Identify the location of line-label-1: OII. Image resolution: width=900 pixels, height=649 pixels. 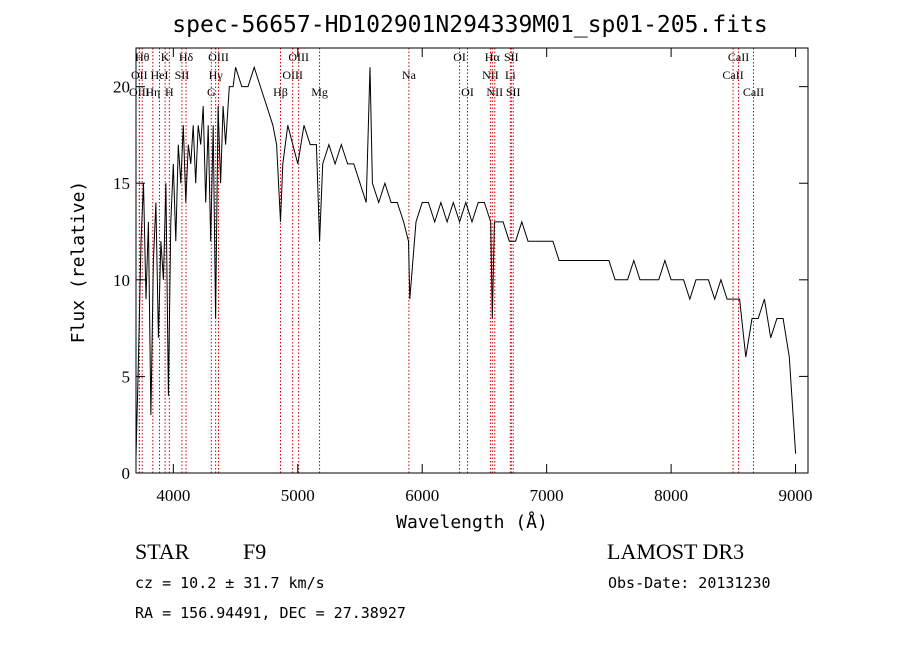
(139, 75).